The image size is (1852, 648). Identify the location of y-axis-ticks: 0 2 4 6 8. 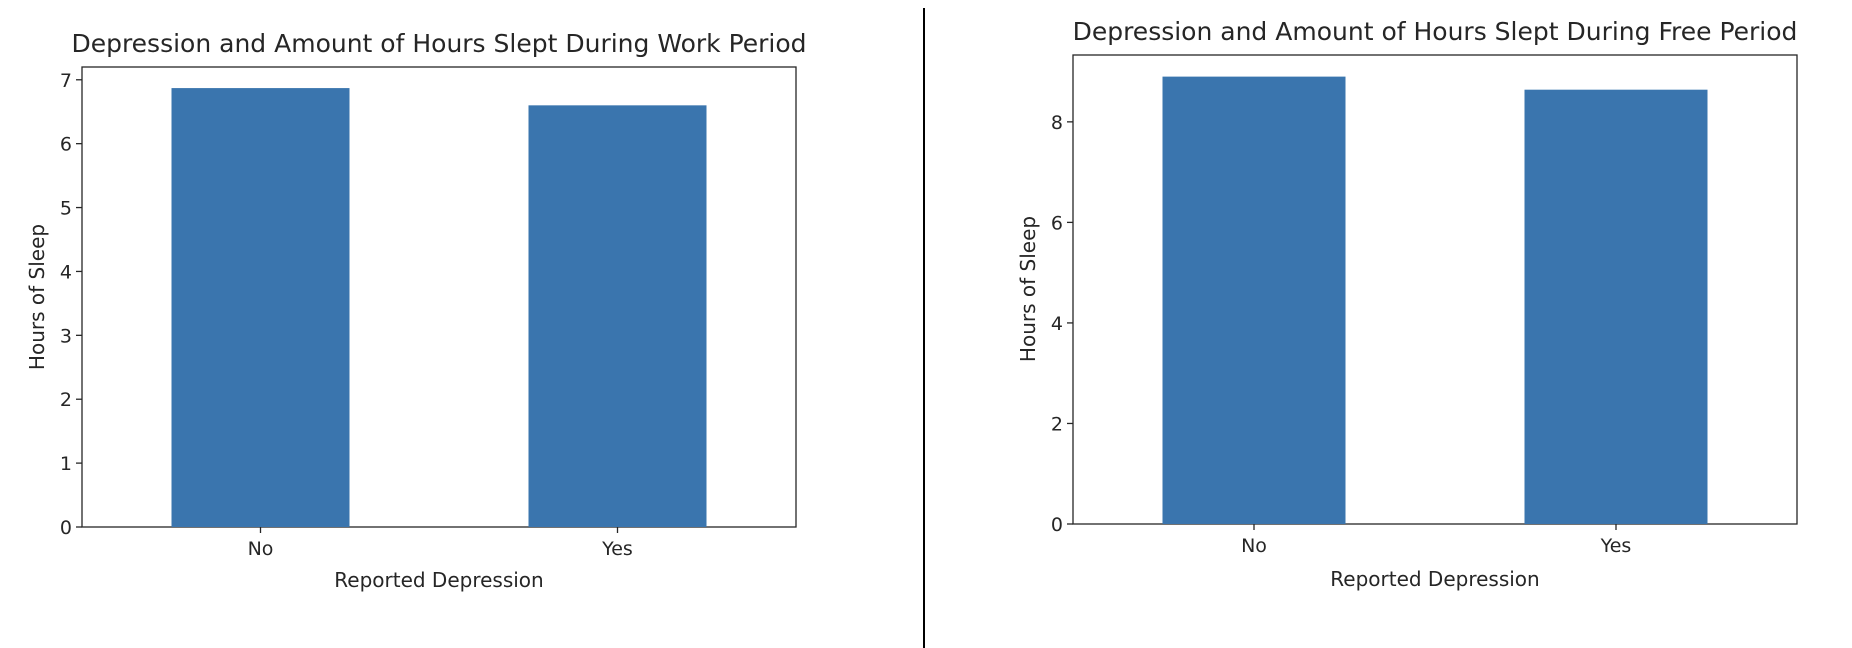
(1062, 324).